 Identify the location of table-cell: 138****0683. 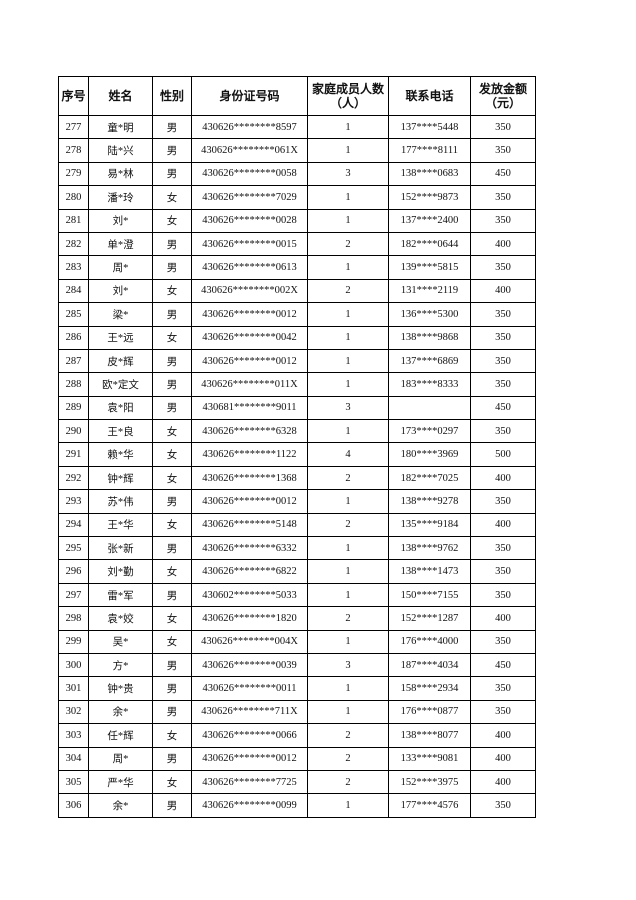
(429, 174).